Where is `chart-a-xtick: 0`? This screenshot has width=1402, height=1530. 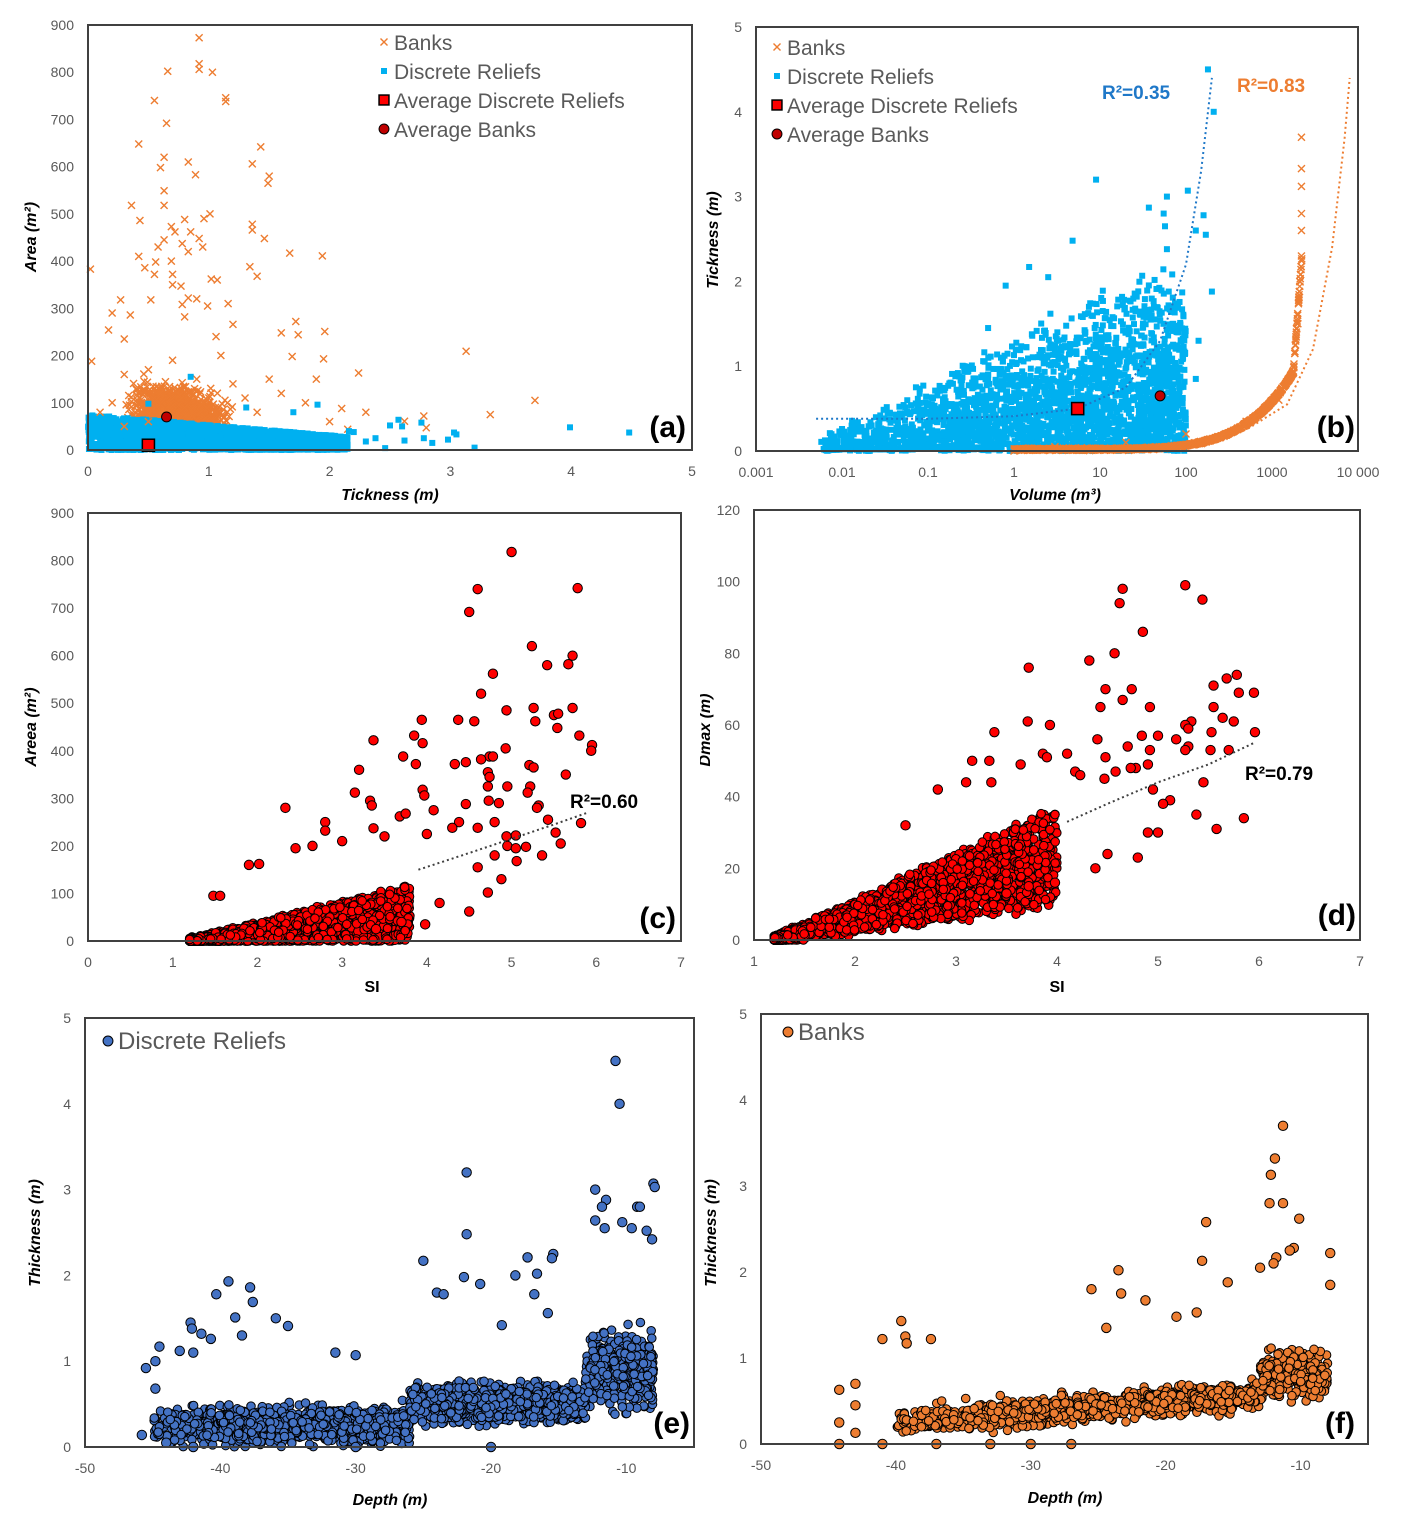
chart-a-xtick: 0 is located at coordinates (88, 471).